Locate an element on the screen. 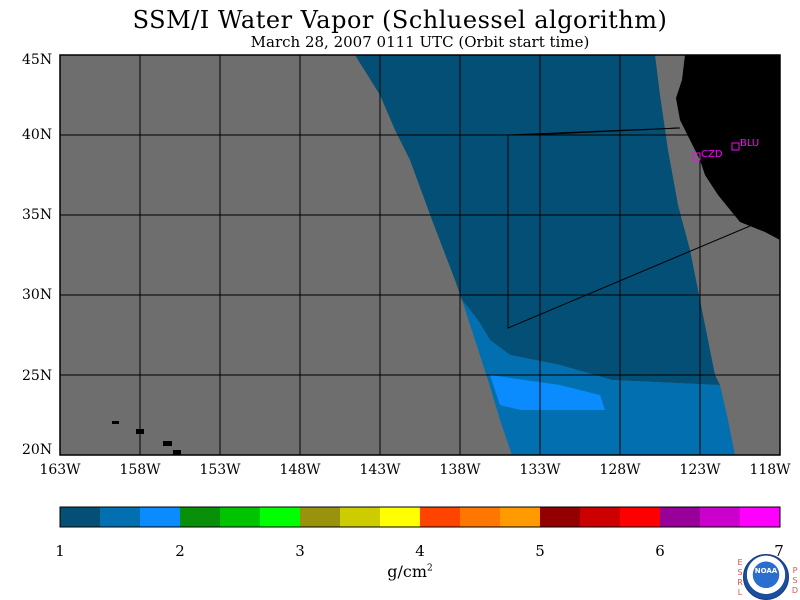 The image size is (800, 600). colorbar-border is located at coordinates (420, 517).